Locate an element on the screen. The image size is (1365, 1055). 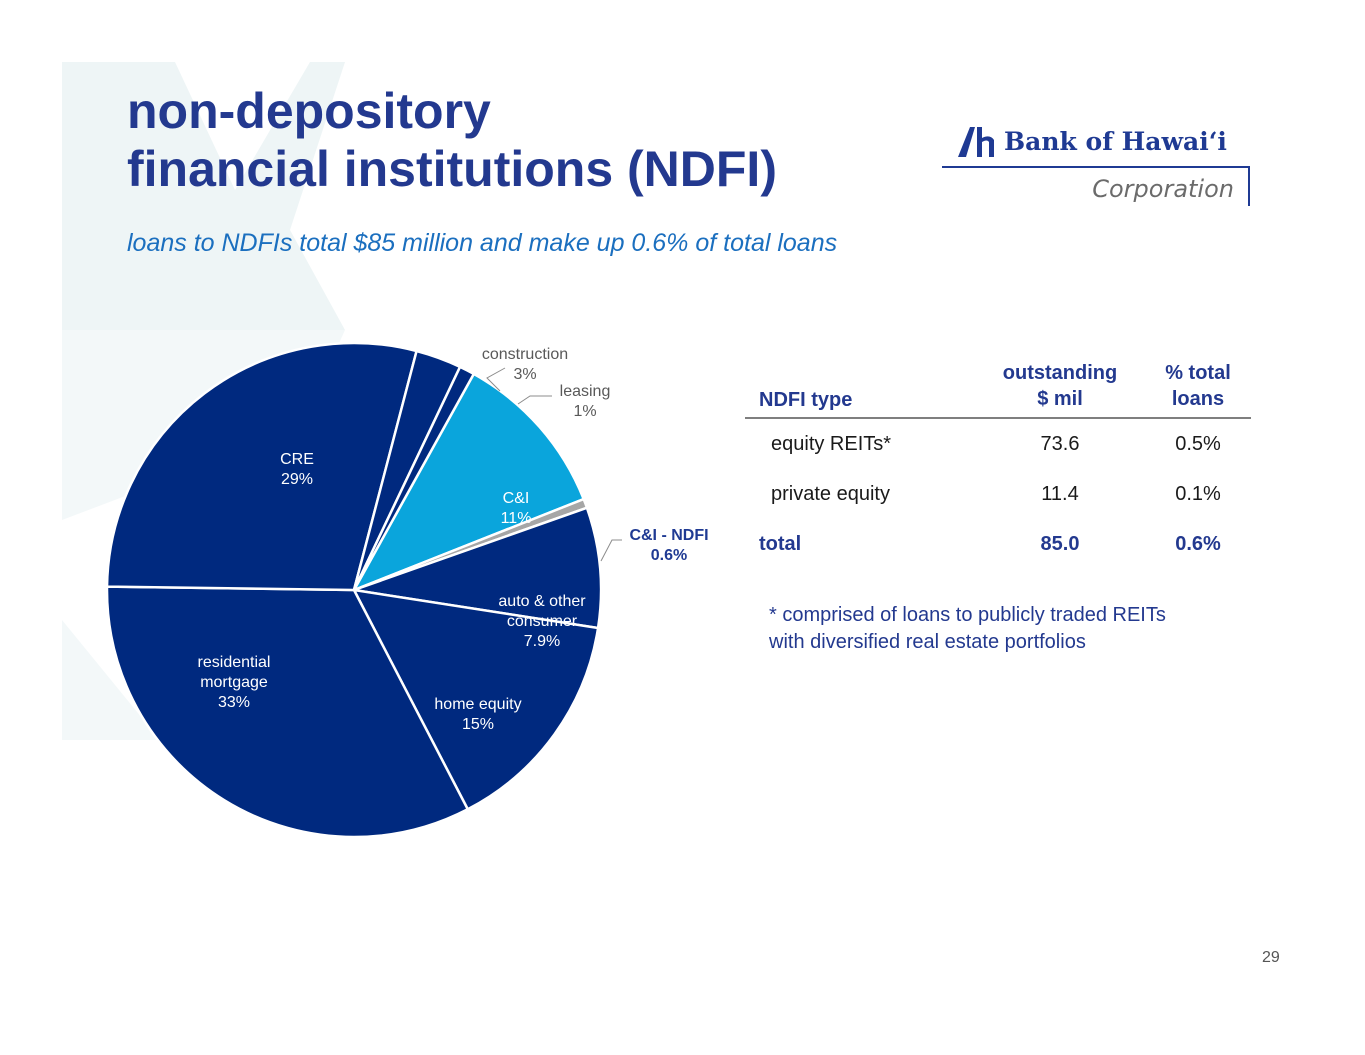
pie-label-auto-line-2: consumer is located at coordinates (542, 621).